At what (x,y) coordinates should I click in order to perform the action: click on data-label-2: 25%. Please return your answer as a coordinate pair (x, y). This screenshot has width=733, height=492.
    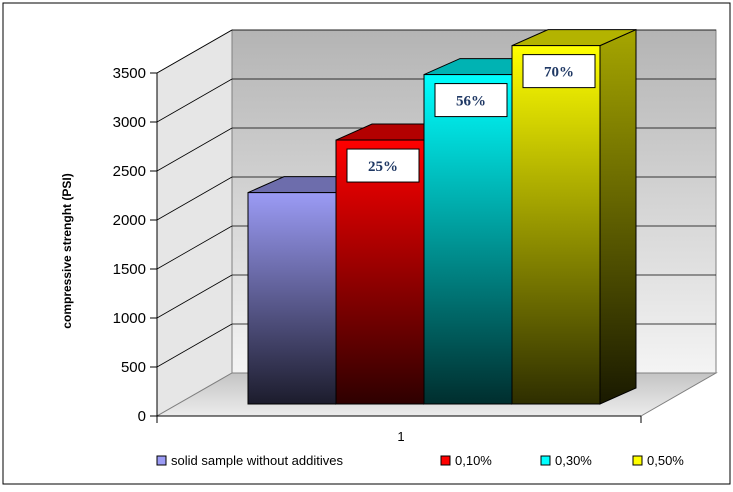
    Looking at the image, I should click on (383, 165).